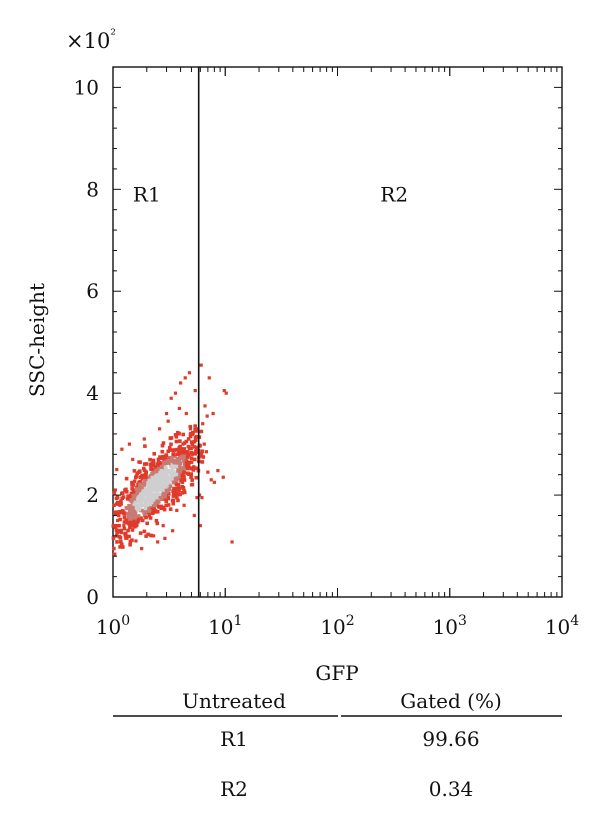  I want to click on x-tick-label: 10³, so click(450, 626).